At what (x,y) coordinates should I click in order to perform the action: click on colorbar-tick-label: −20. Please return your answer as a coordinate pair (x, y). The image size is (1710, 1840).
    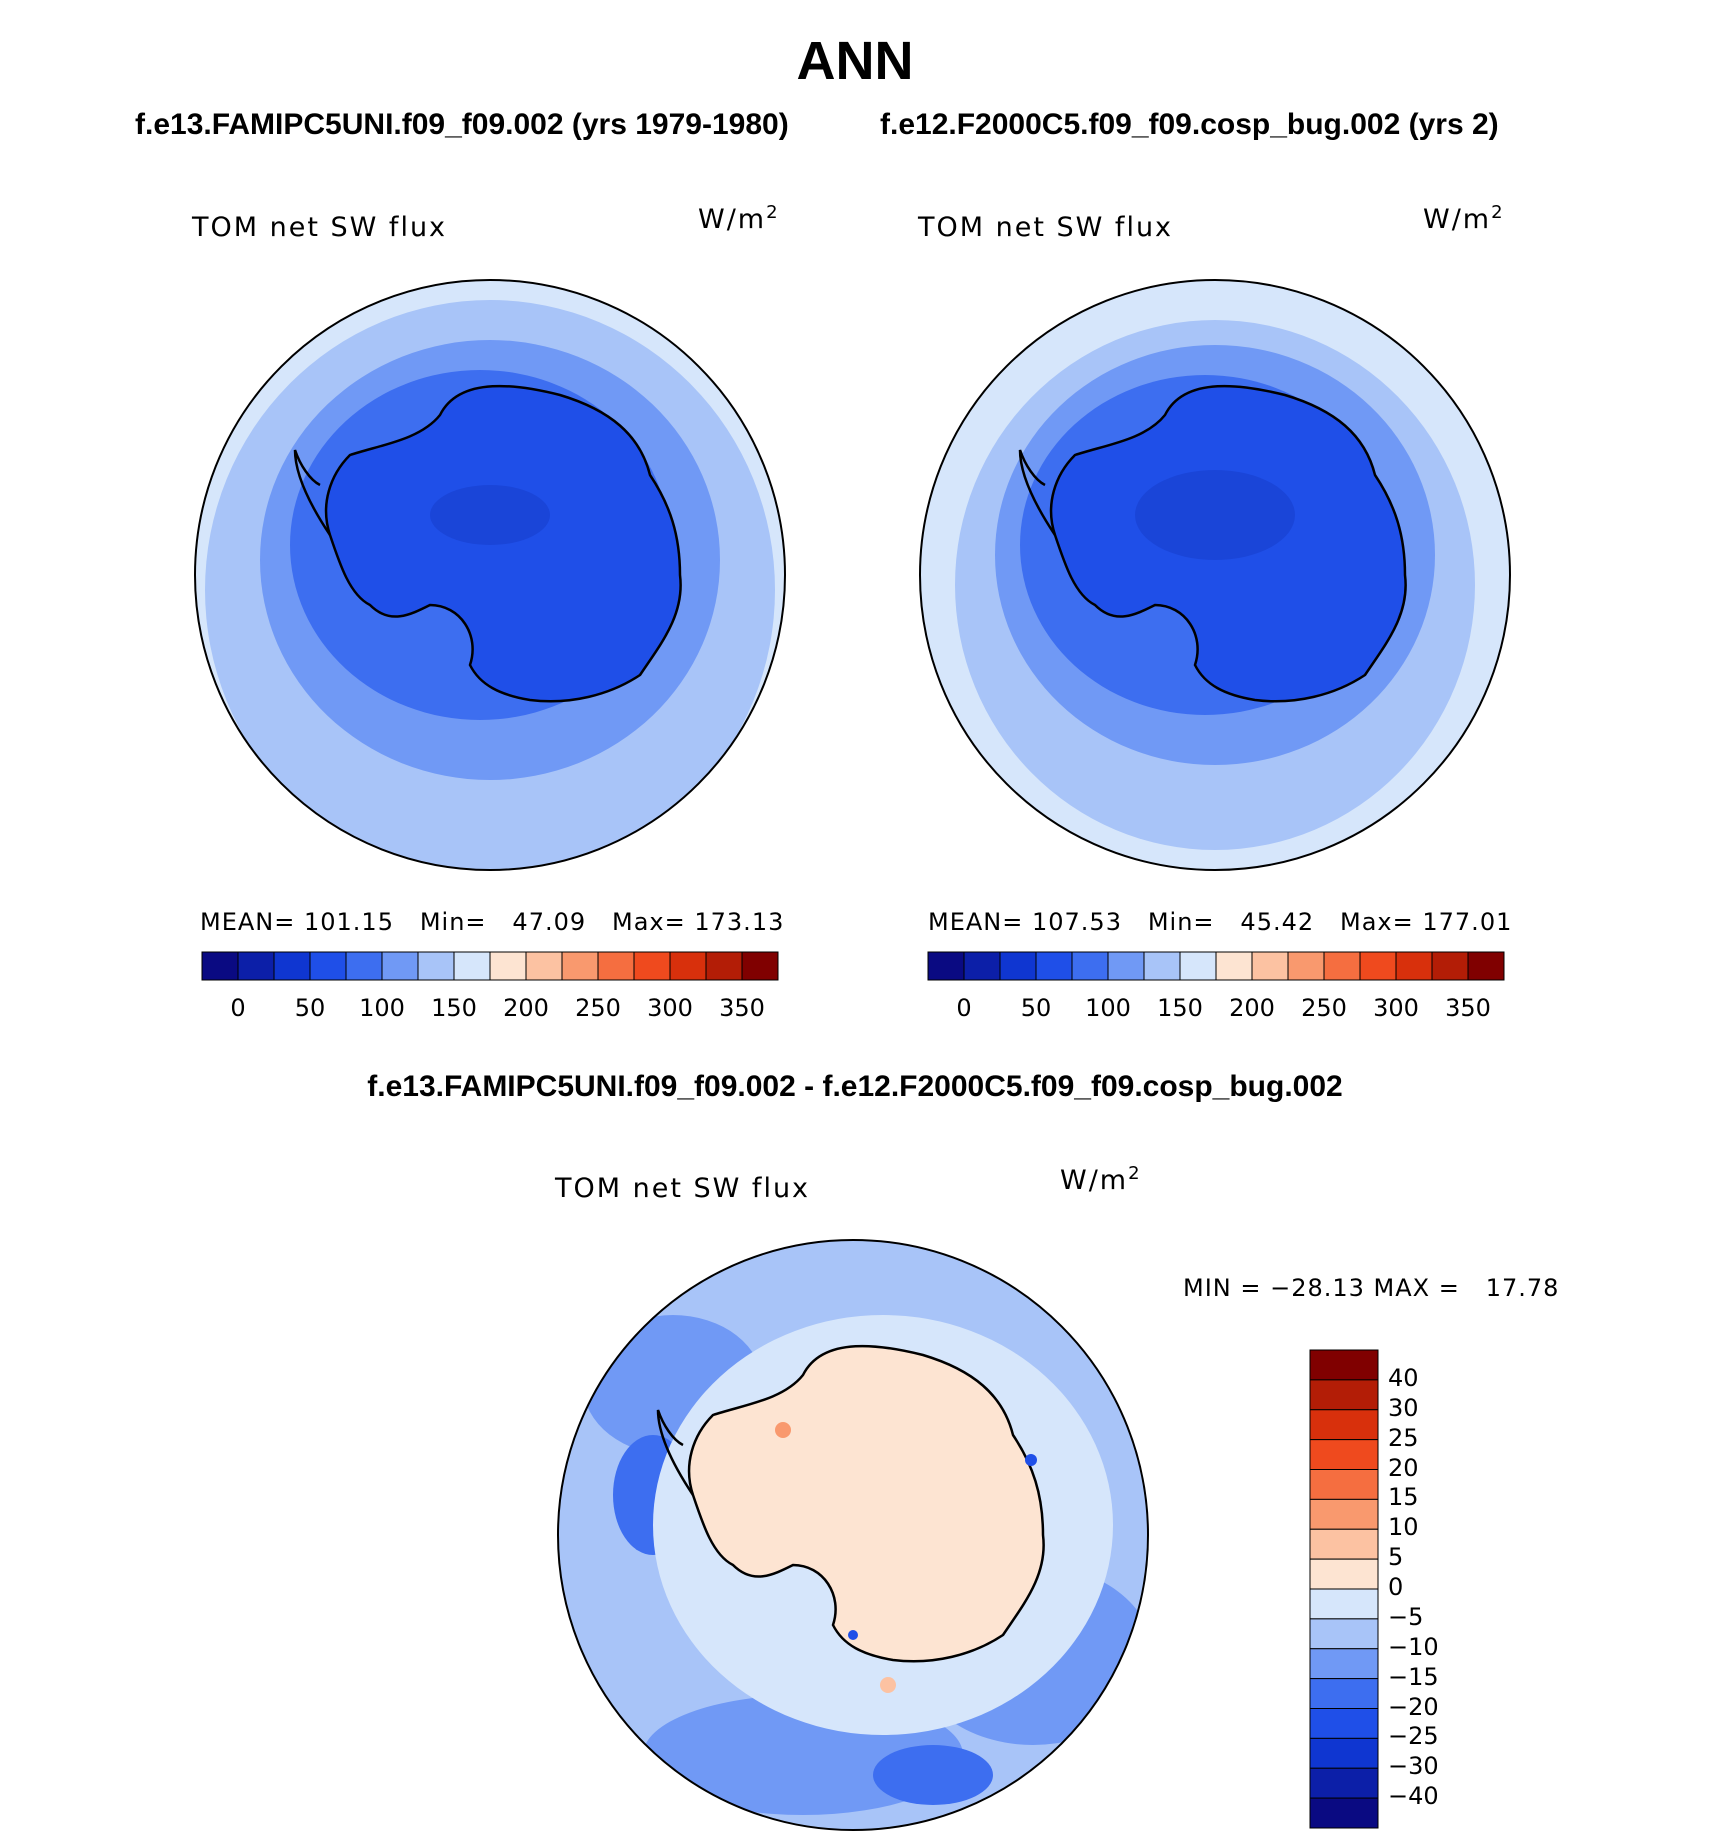
    Looking at the image, I should click on (1413, 1706).